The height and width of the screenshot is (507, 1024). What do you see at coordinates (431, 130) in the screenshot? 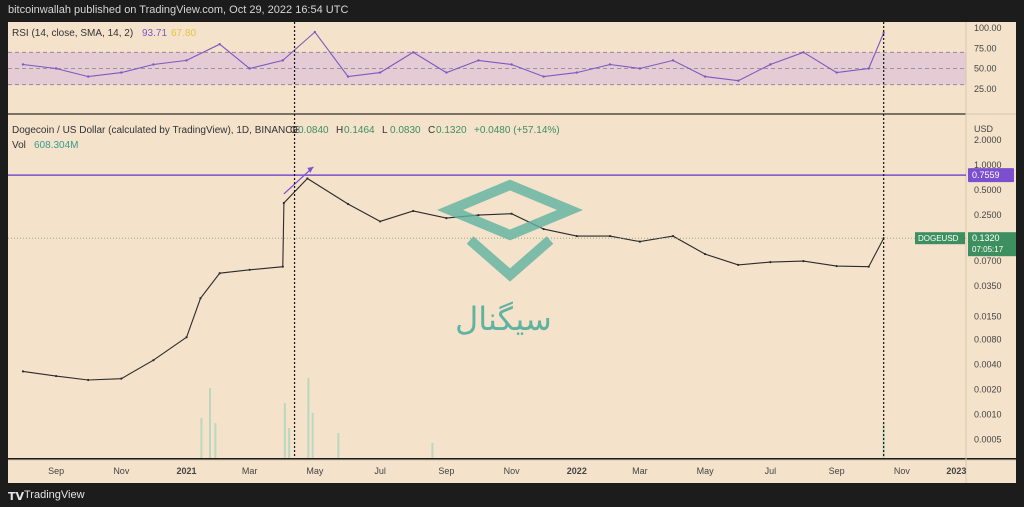
I see `ohlc-key: C` at bounding box center [431, 130].